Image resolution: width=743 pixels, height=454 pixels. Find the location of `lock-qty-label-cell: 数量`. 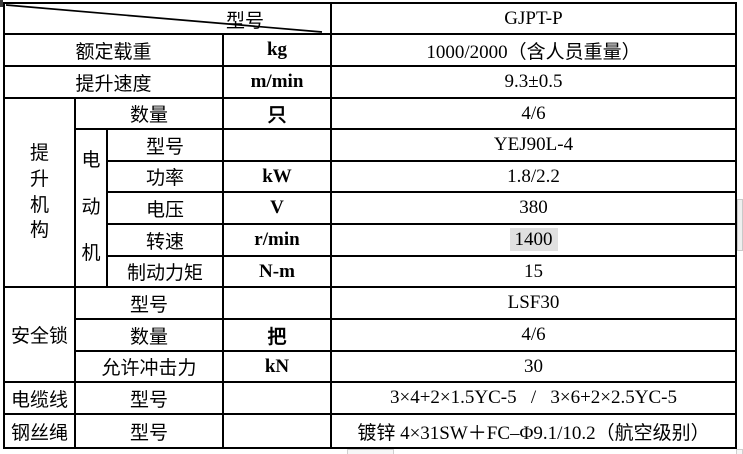

lock-qty-label-cell: 数量 is located at coordinates (149, 335).